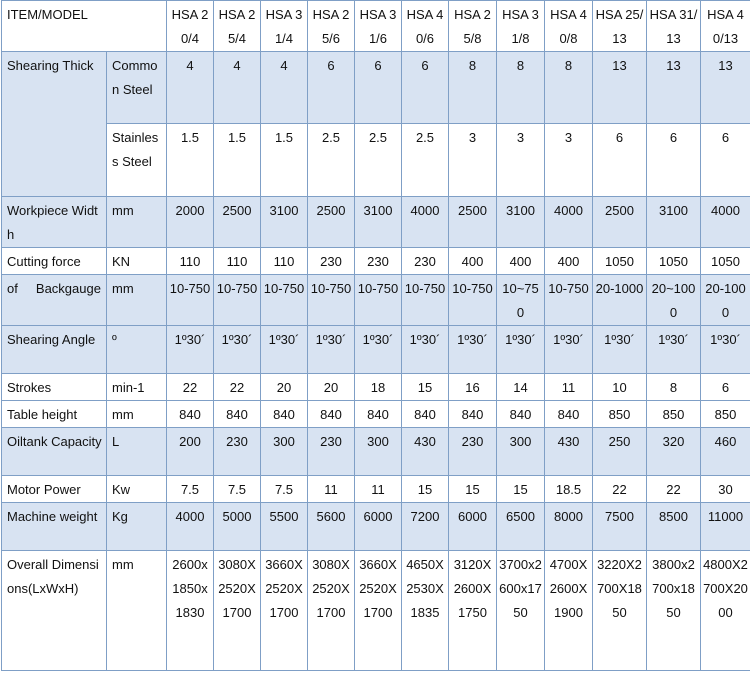  I want to click on value-cell: 2600x1850x1830, so click(190, 610).